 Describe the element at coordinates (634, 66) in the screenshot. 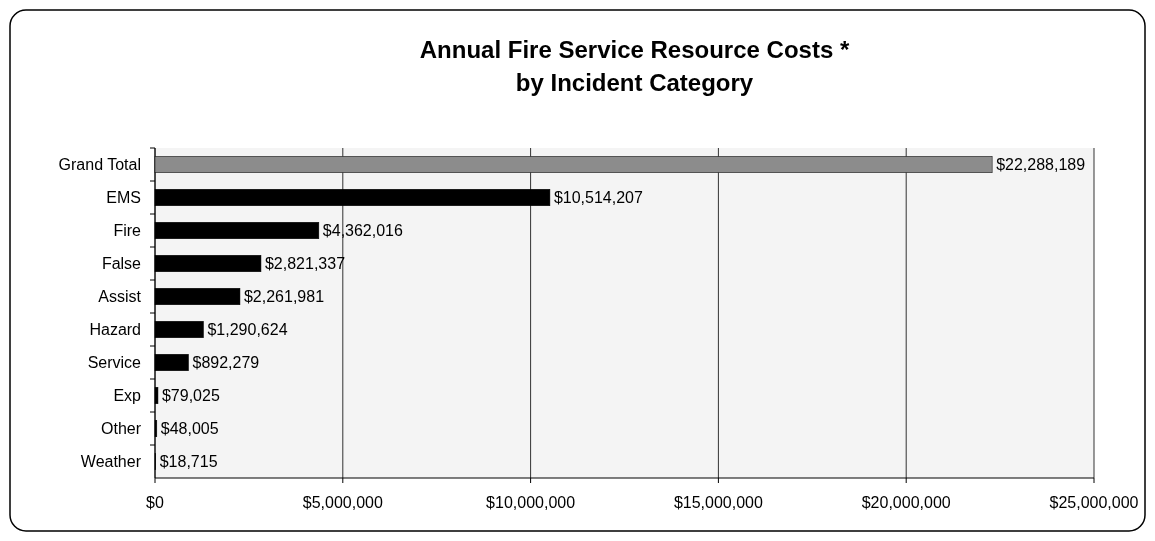

I see `chart-title: Annual Fire Service Resource Costs * by Incident Category` at that location.